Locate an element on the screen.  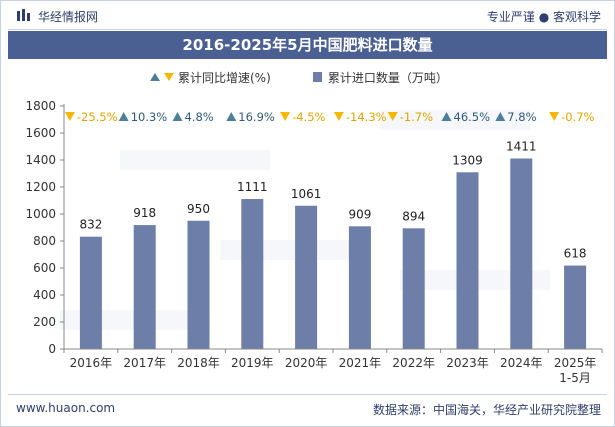
brand-name: 华经情报网 is located at coordinates (68, 17).